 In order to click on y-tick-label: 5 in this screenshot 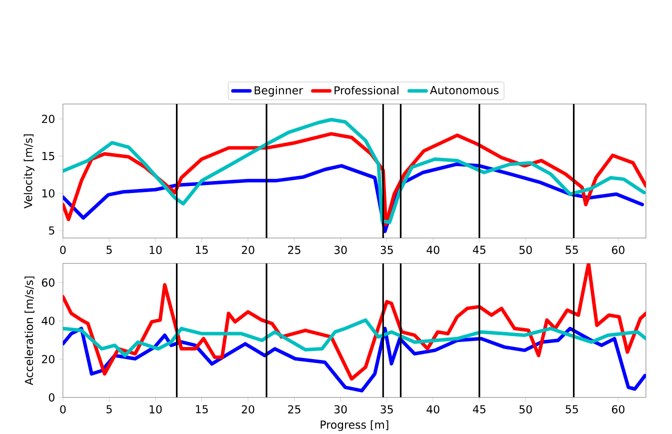, I will do `click(51, 230)`.